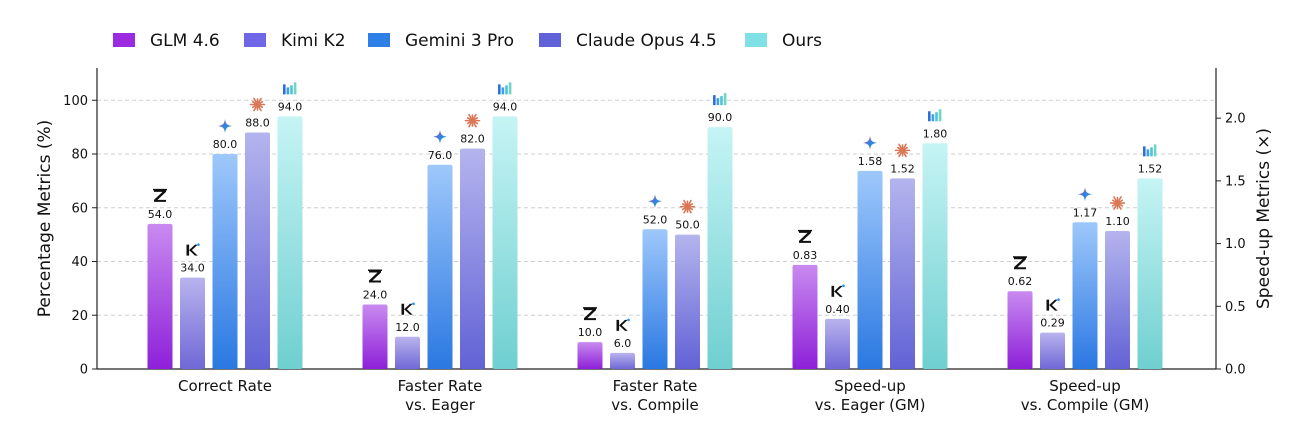  What do you see at coordinates (84, 370) in the screenshot?
I see `y-tick-label-left: 0` at bounding box center [84, 370].